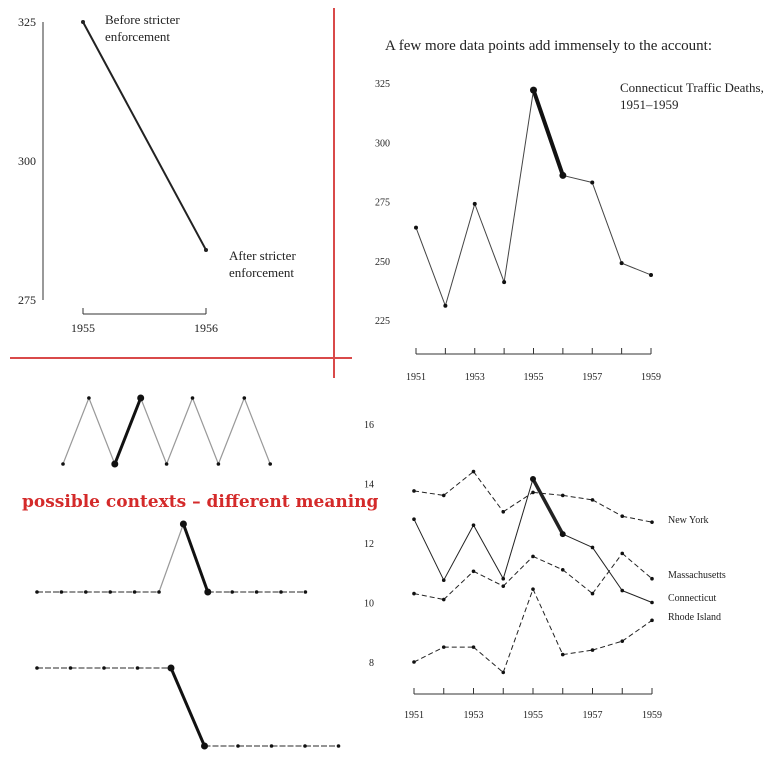 This screenshot has height=768, width=779. What do you see at coordinates (27, 161) in the screenshot?
I see `two-point-y-tick-label: 300` at bounding box center [27, 161].